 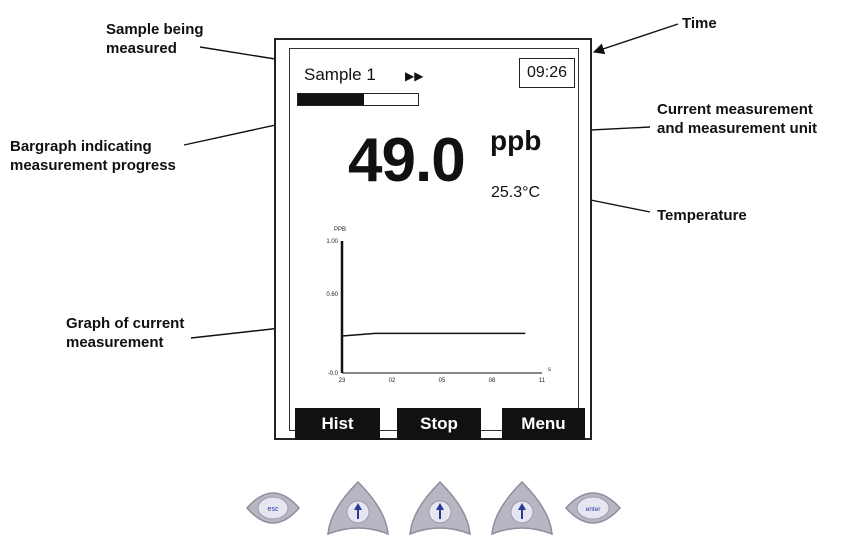 What do you see at coordinates (331, 99) in the screenshot?
I see `progress-fill` at bounding box center [331, 99].